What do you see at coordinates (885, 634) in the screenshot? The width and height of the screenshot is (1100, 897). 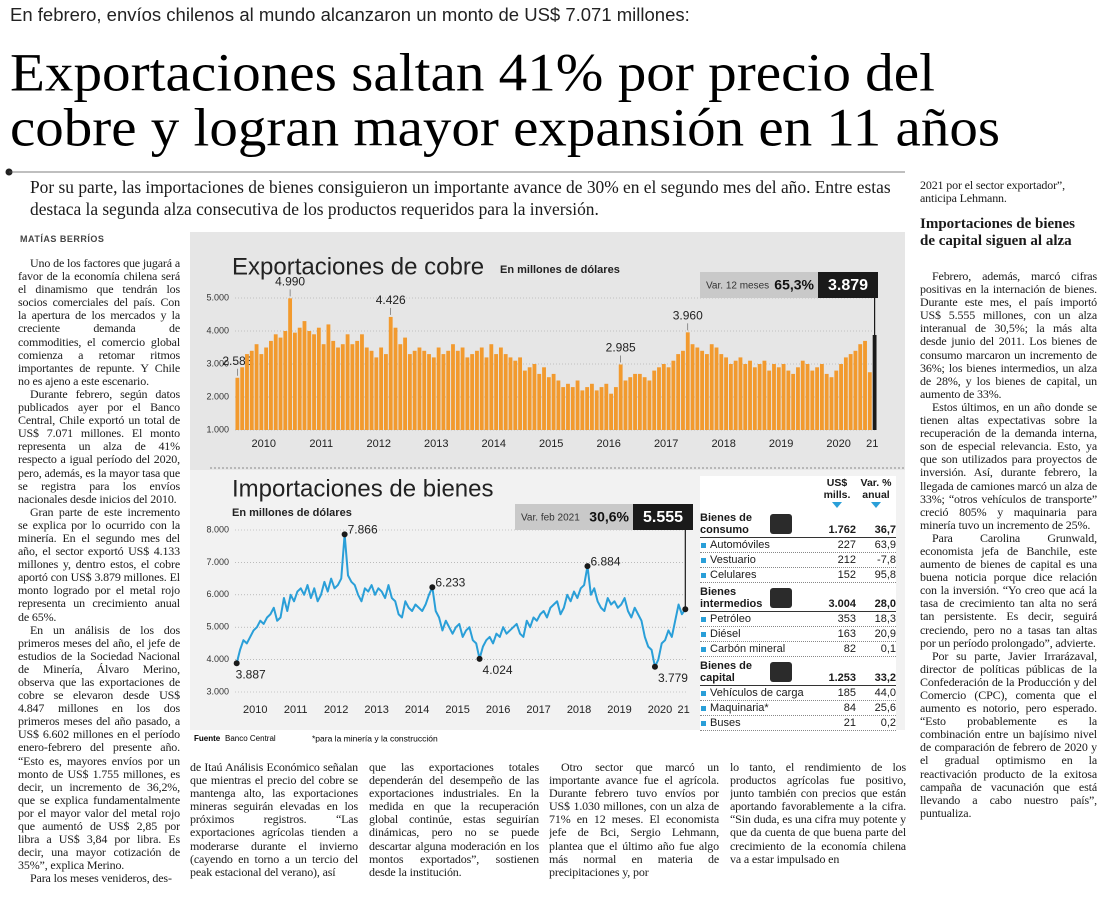 I see `item-change: 20,9` at bounding box center [885, 634].